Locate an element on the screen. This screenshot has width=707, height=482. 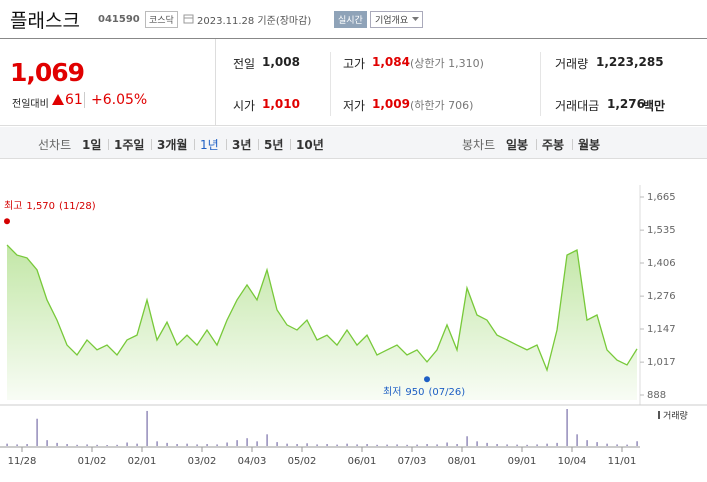
x-tick-label: 01/02 is located at coordinates (92, 461).